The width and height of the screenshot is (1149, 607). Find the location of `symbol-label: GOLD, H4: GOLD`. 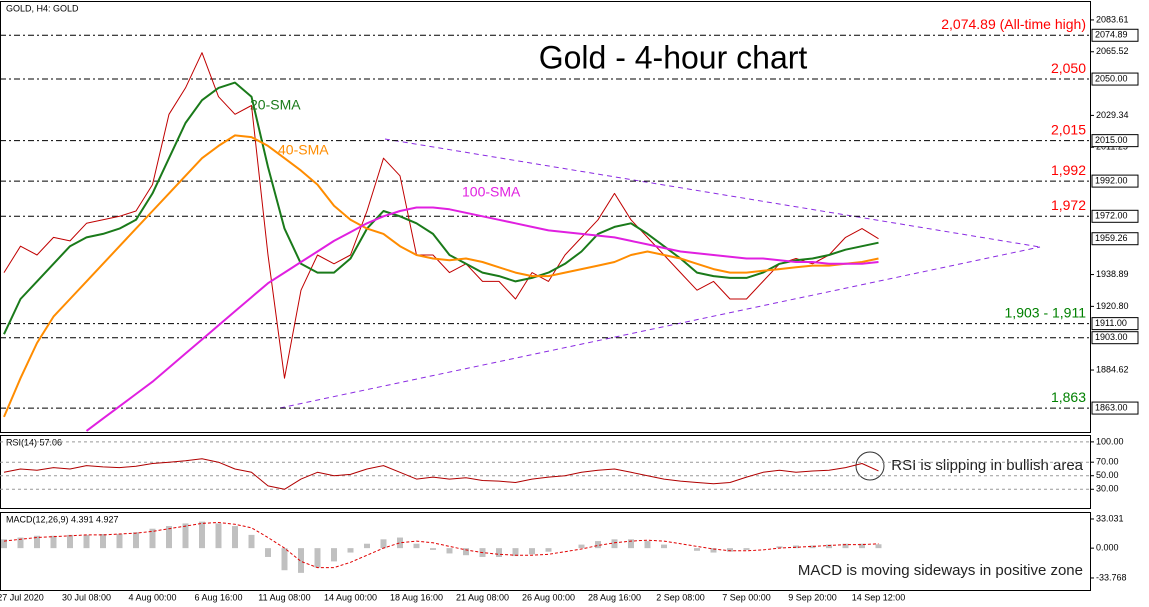

symbol-label: GOLD, H4: GOLD is located at coordinates (42, 8).